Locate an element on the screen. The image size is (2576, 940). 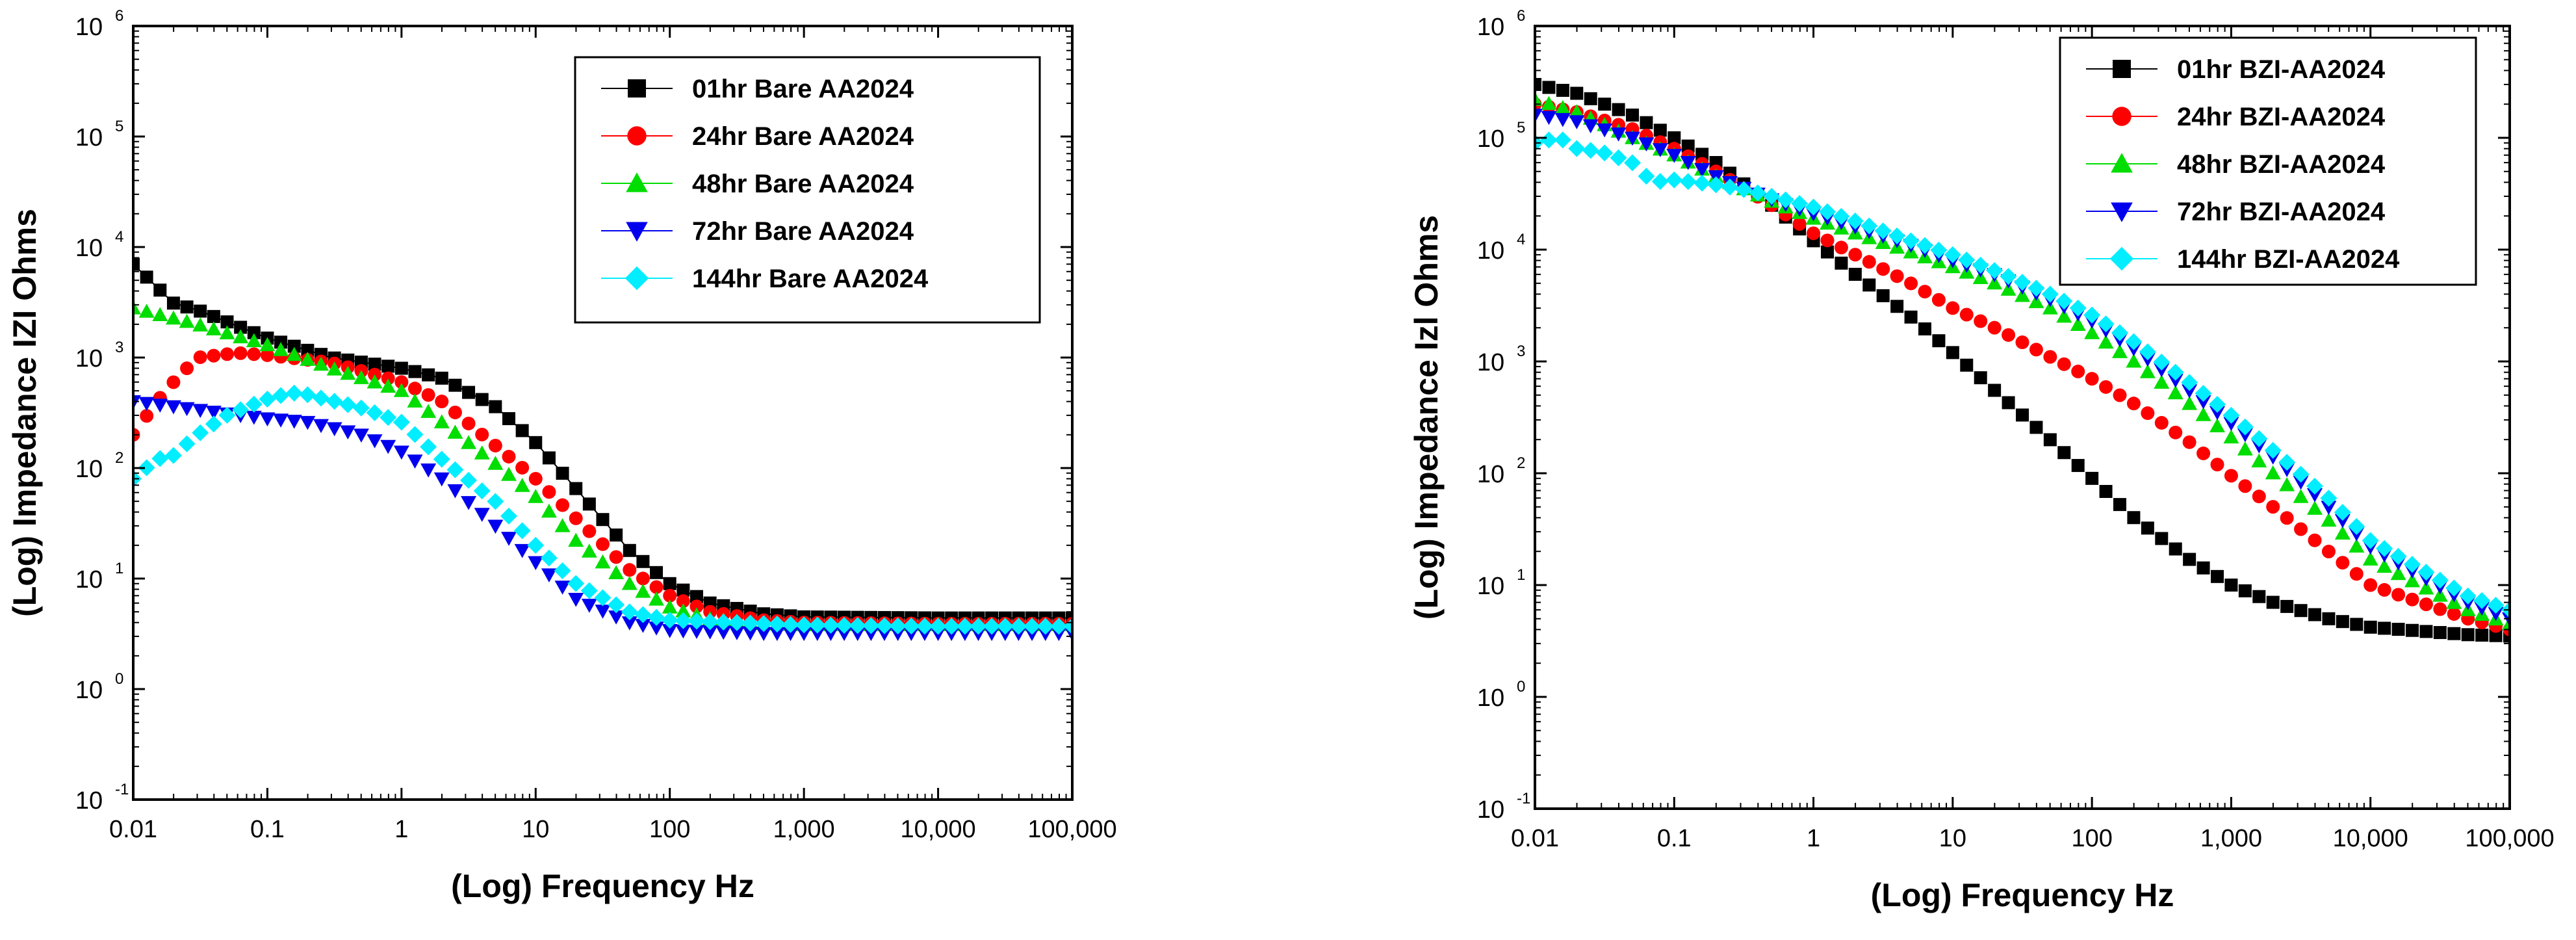
y-tick-exponent: 4 is located at coordinates (1521, 239).